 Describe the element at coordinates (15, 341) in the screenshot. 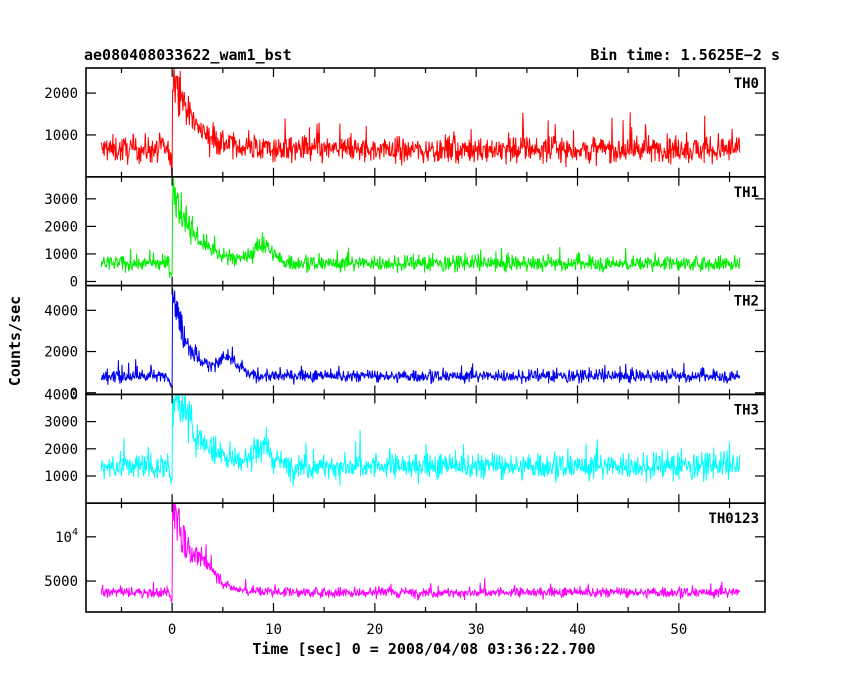

I see `y-axis-label: Counts/sec` at that location.